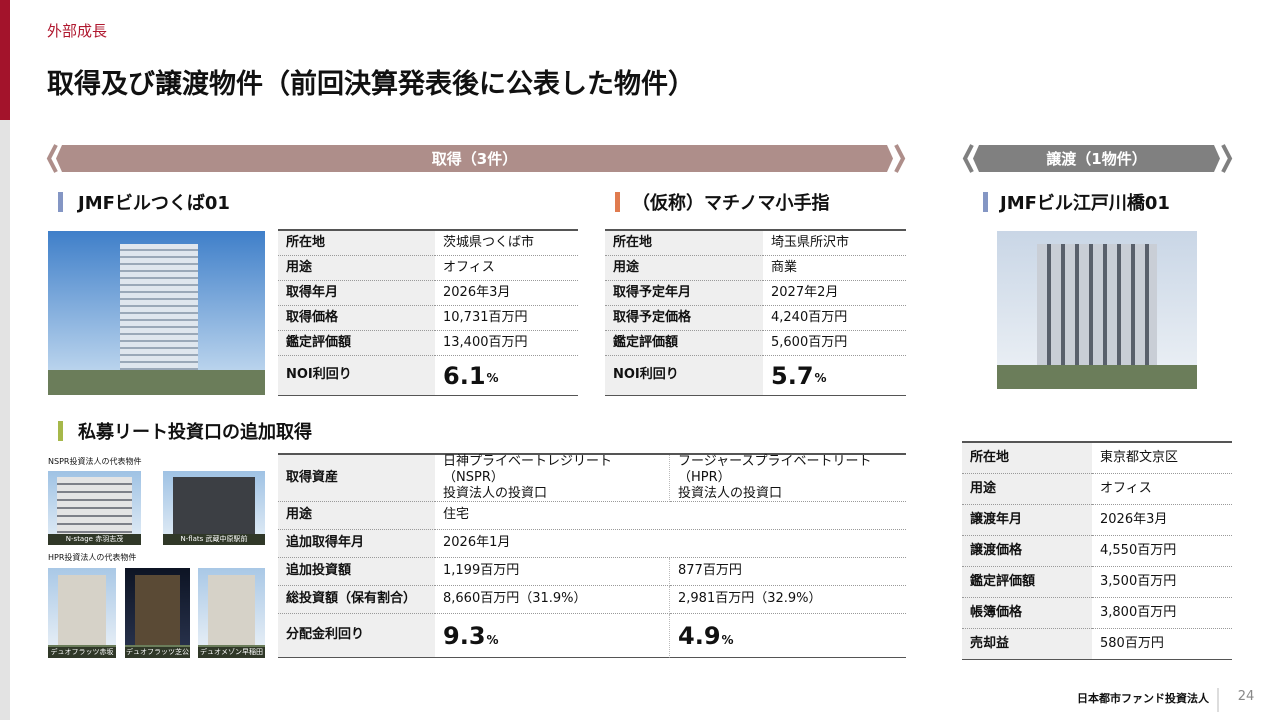  I want to click on photo: デュオメゾン早稲田, so click(231, 613).